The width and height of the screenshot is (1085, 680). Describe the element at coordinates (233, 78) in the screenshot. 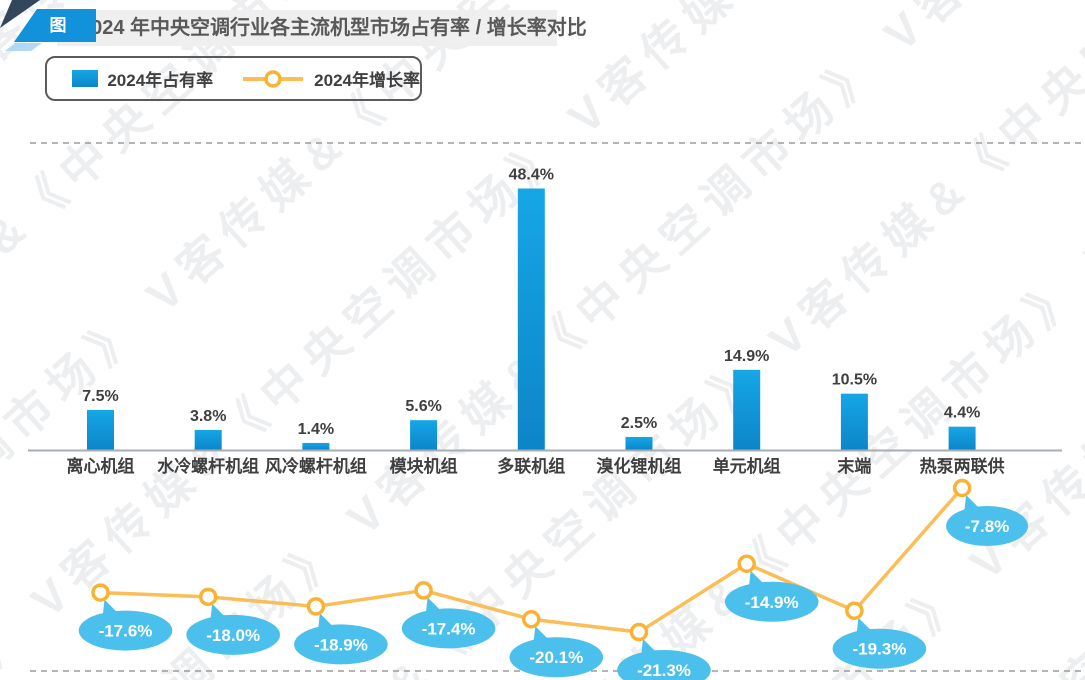

I see `legend: 2024年占有率 2024年增长率` at that location.